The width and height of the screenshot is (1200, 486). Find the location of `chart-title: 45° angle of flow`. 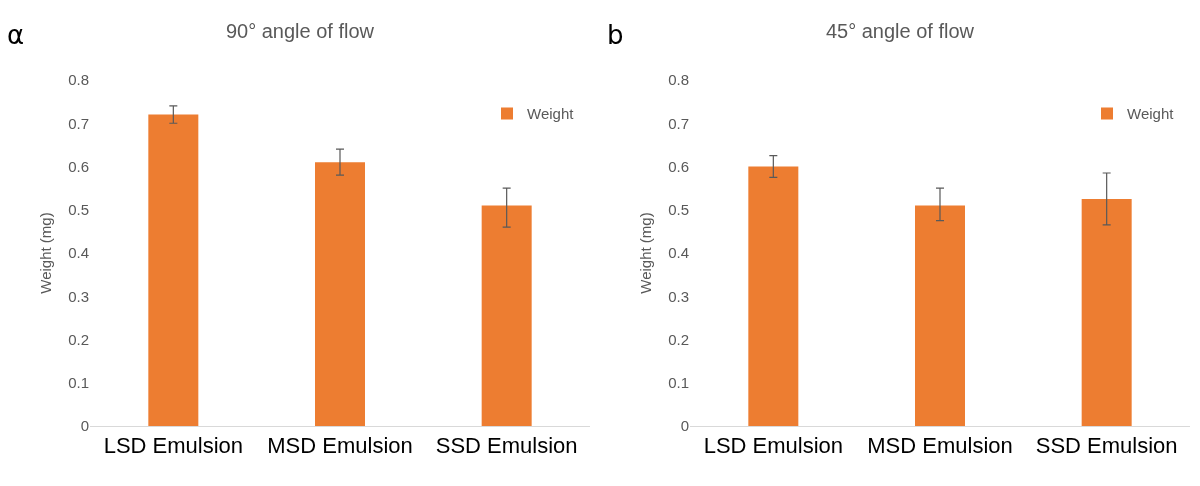

chart-title: 45° angle of flow is located at coordinates (900, 31).